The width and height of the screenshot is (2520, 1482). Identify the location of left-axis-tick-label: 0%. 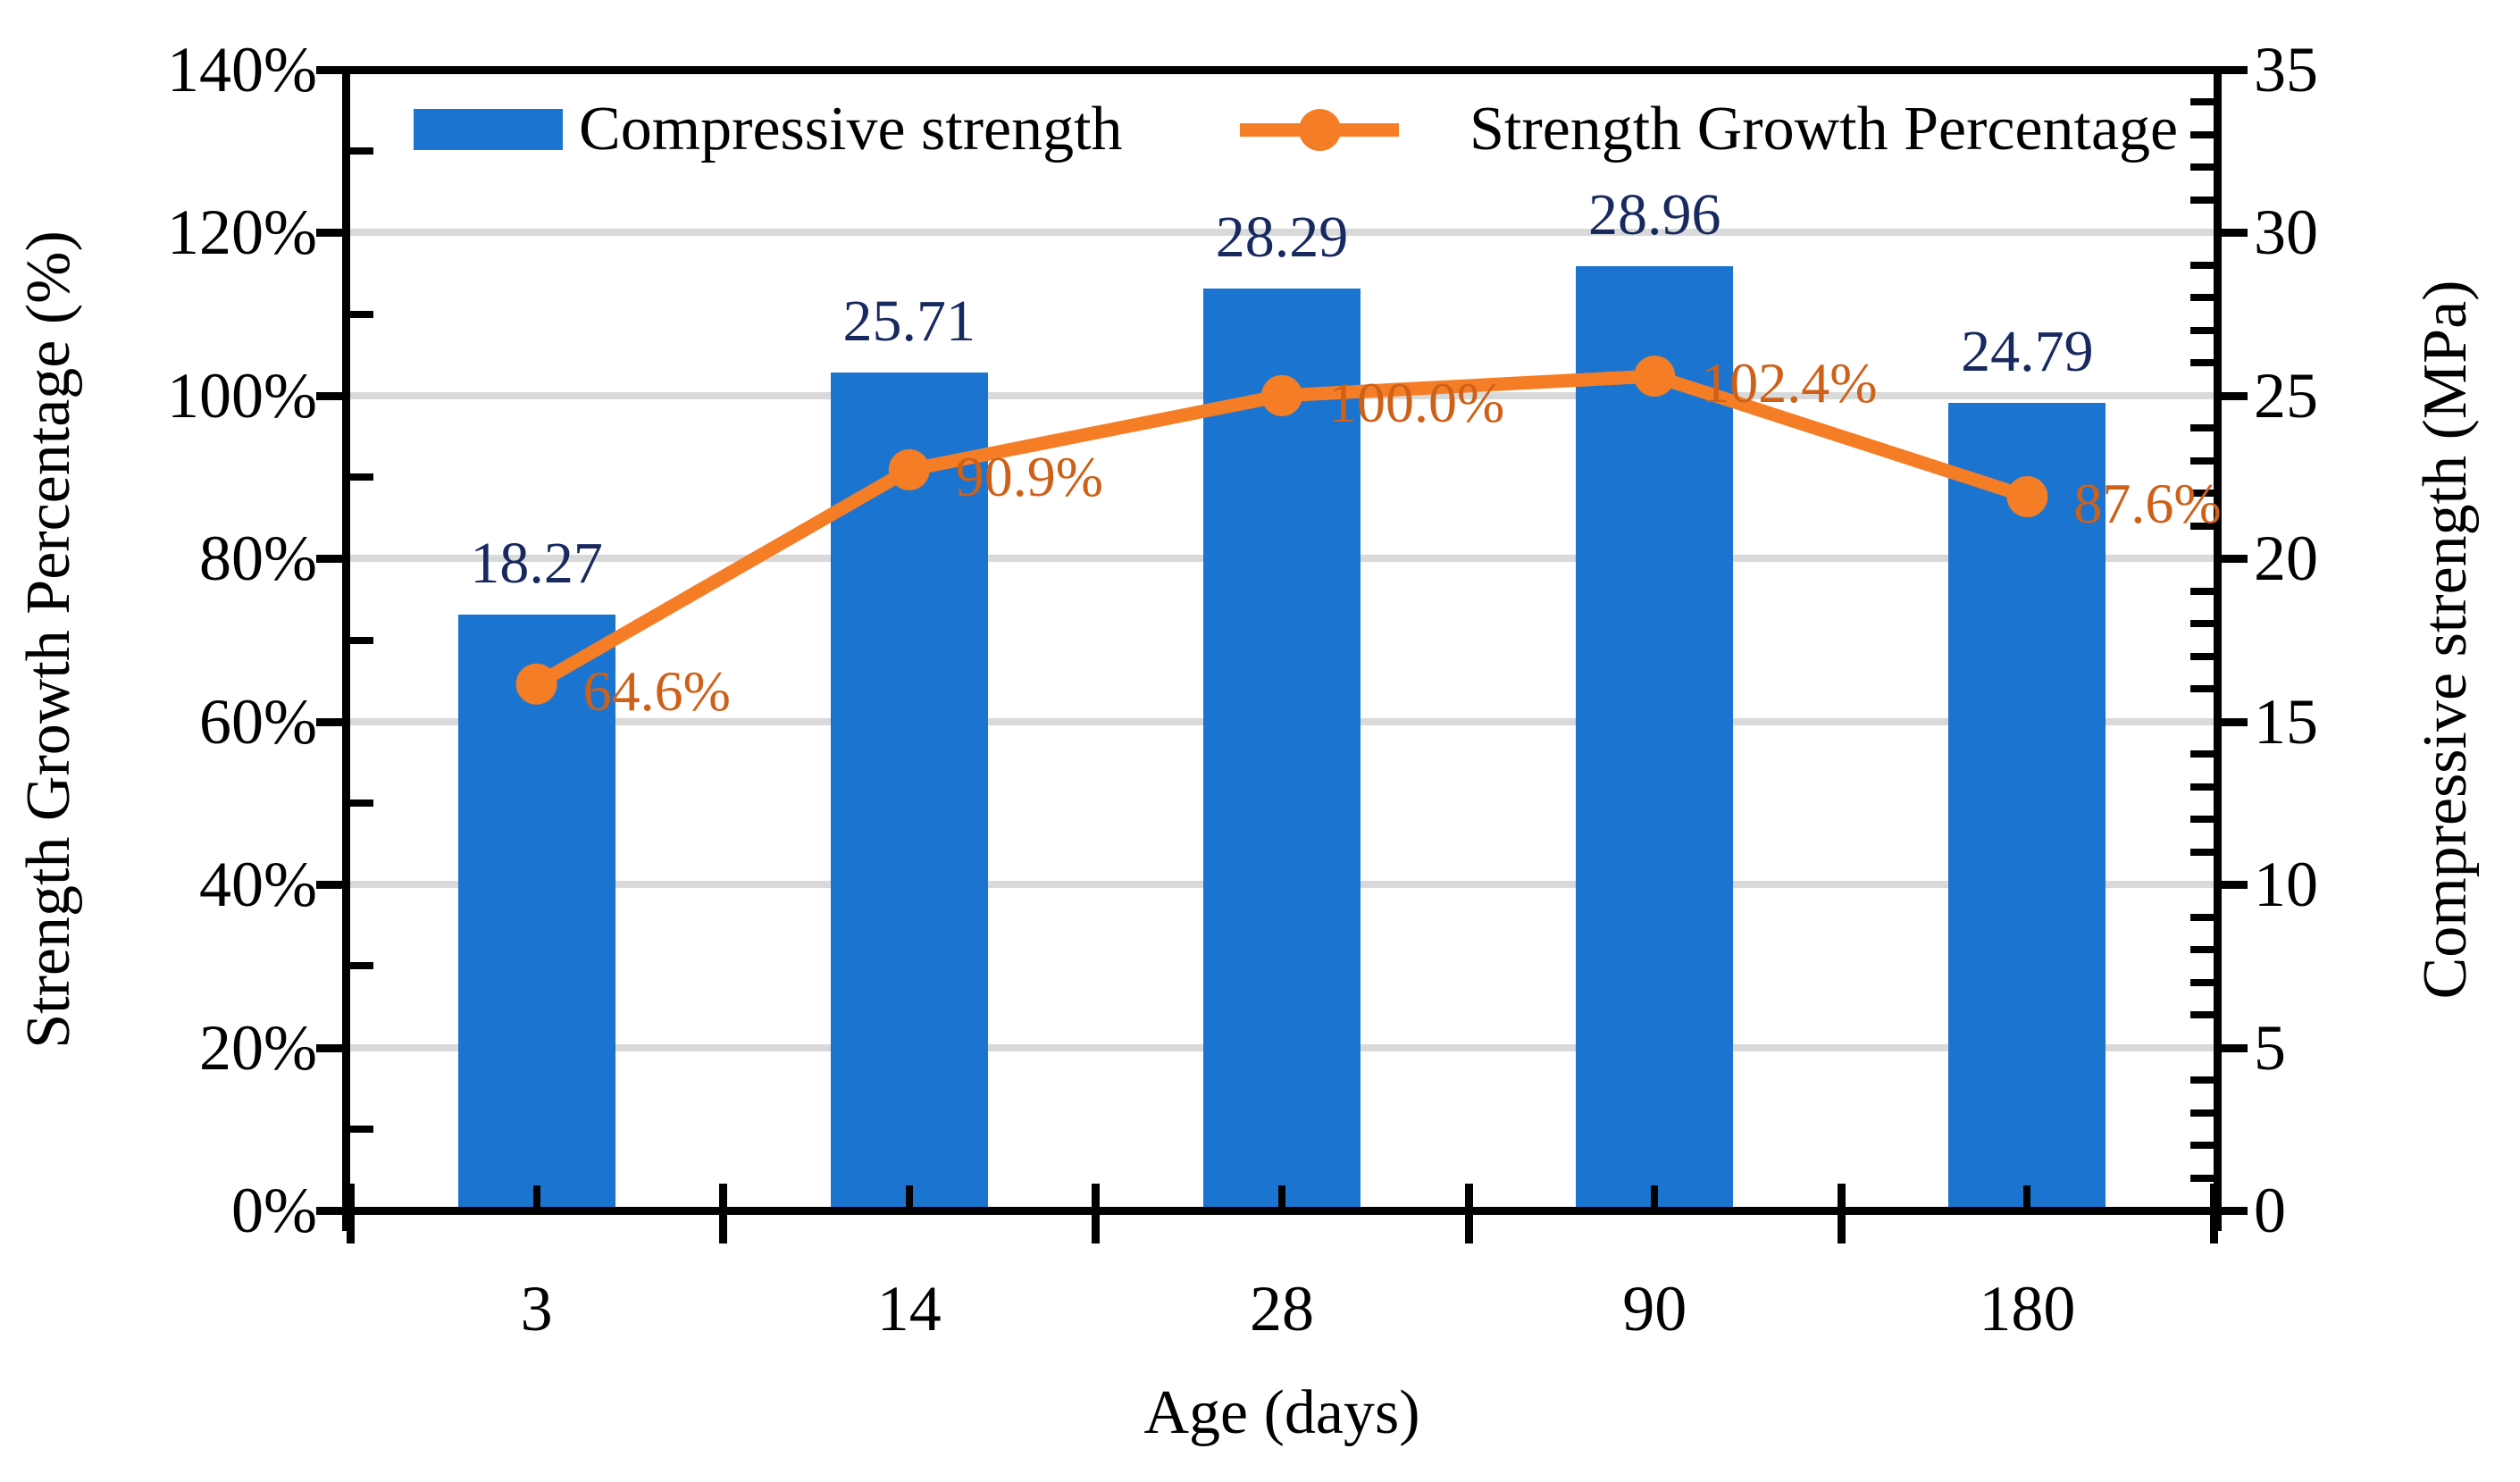
(274, 1210).